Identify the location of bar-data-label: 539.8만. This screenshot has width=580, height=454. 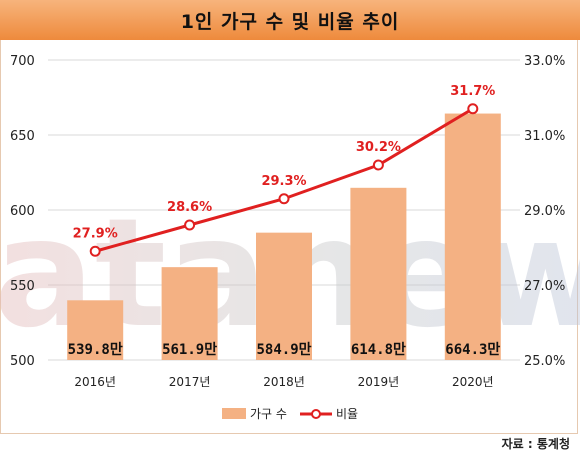
(95, 350).